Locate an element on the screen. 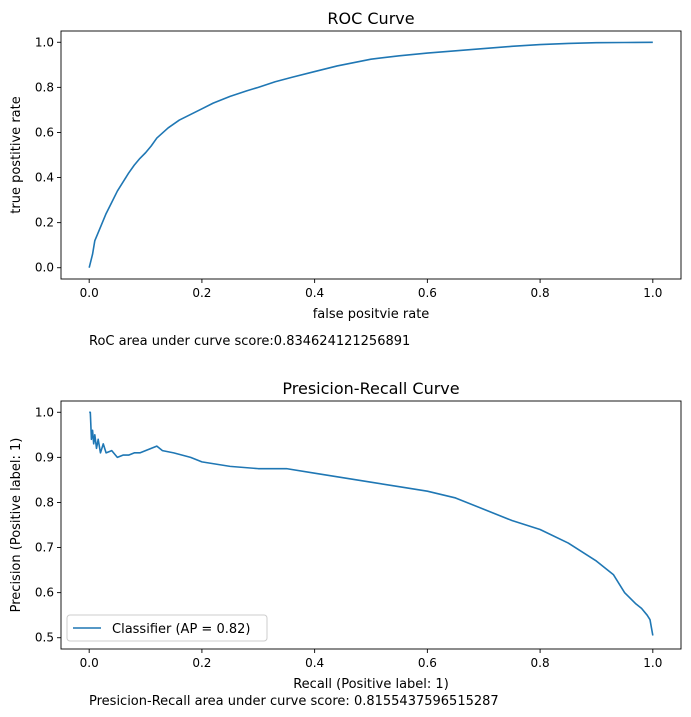 The width and height of the screenshot is (691, 717). y-tick-label: 0.5 is located at coordinates (44, 638).